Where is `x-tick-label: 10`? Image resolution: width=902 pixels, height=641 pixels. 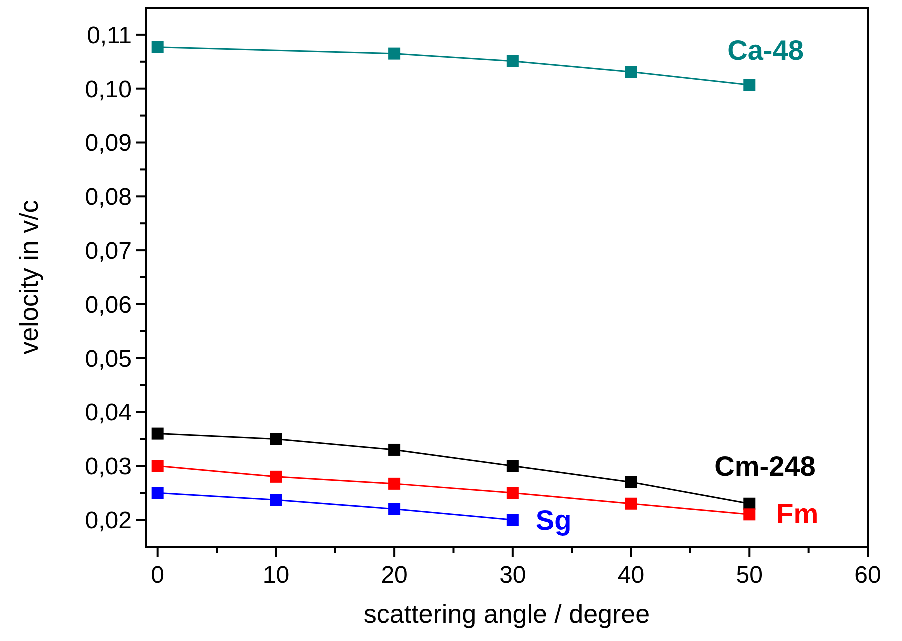
x-tick-label: 10 is located at coordinates (276, 575).